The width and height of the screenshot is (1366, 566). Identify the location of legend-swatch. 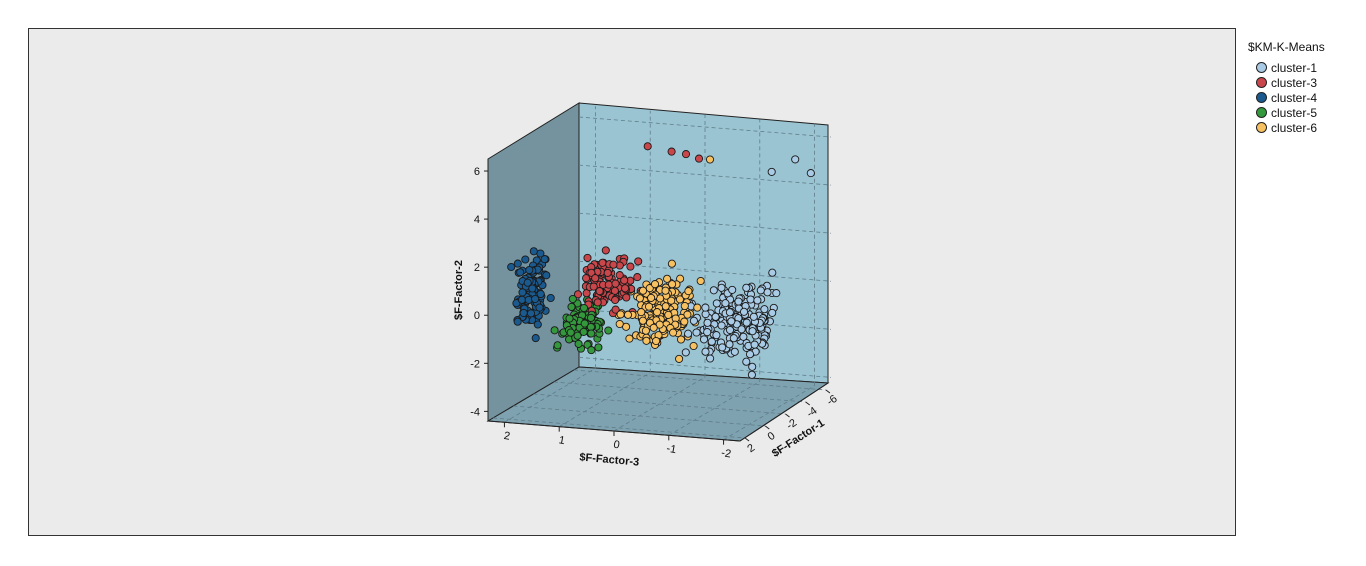
(1261, 127).